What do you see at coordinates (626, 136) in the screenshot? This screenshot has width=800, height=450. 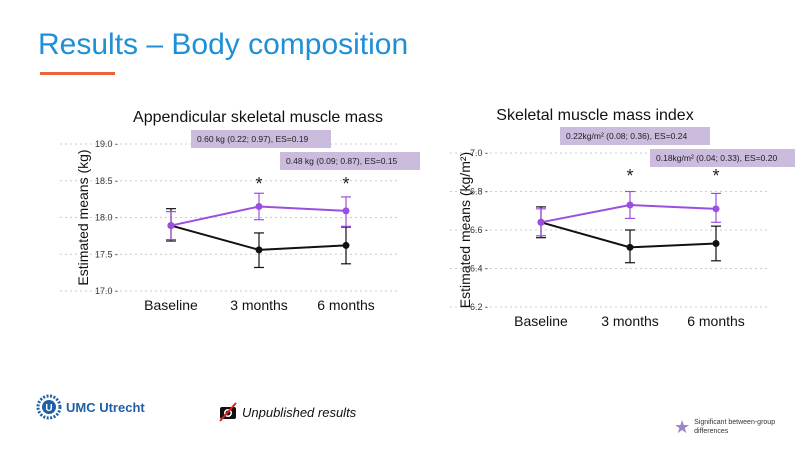 I see `annotation-text: 0.22kg/m² (0.08; 0.36), ES=0.24` at bounding box center [626, 136].